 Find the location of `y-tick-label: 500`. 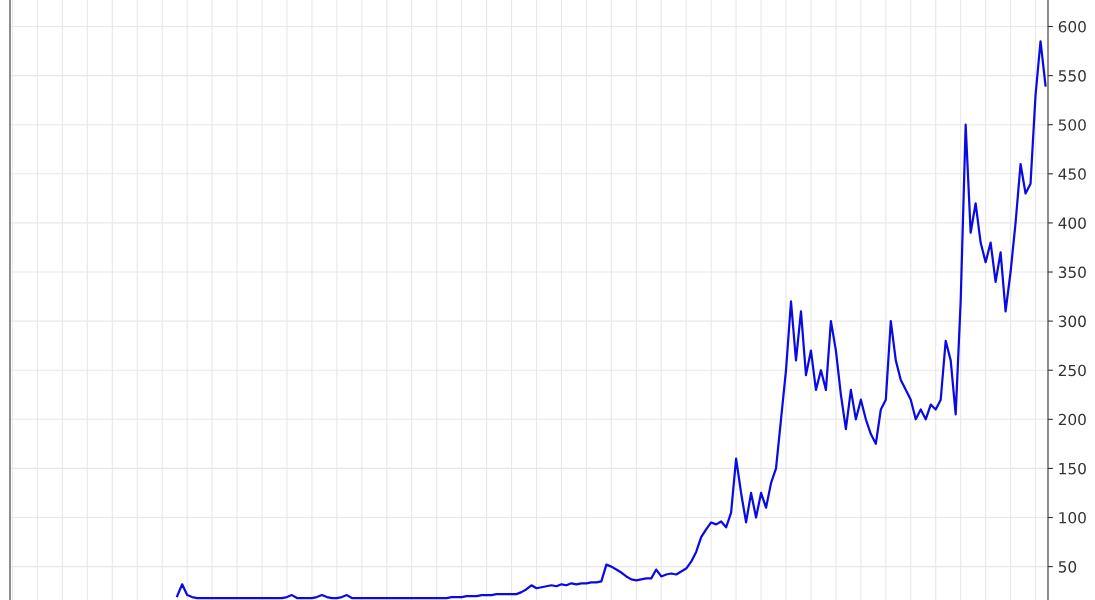

y-tick-label: 500 is located at coordinates (1072, 125).